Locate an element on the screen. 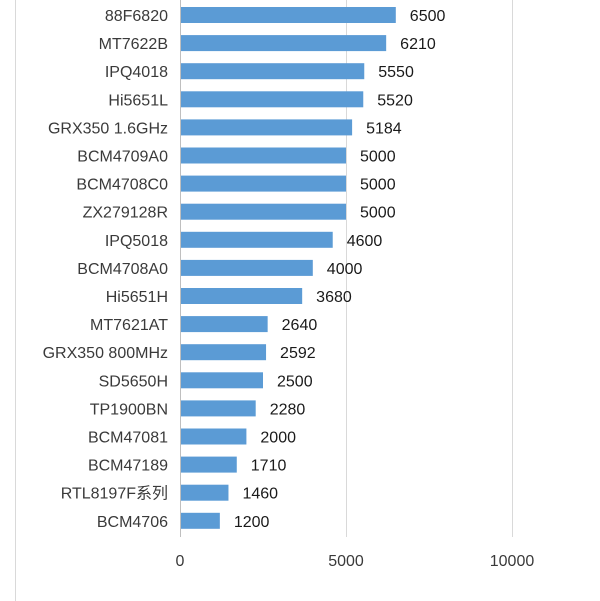  value-label-9: 4000 is located at coordinates (345, 269).